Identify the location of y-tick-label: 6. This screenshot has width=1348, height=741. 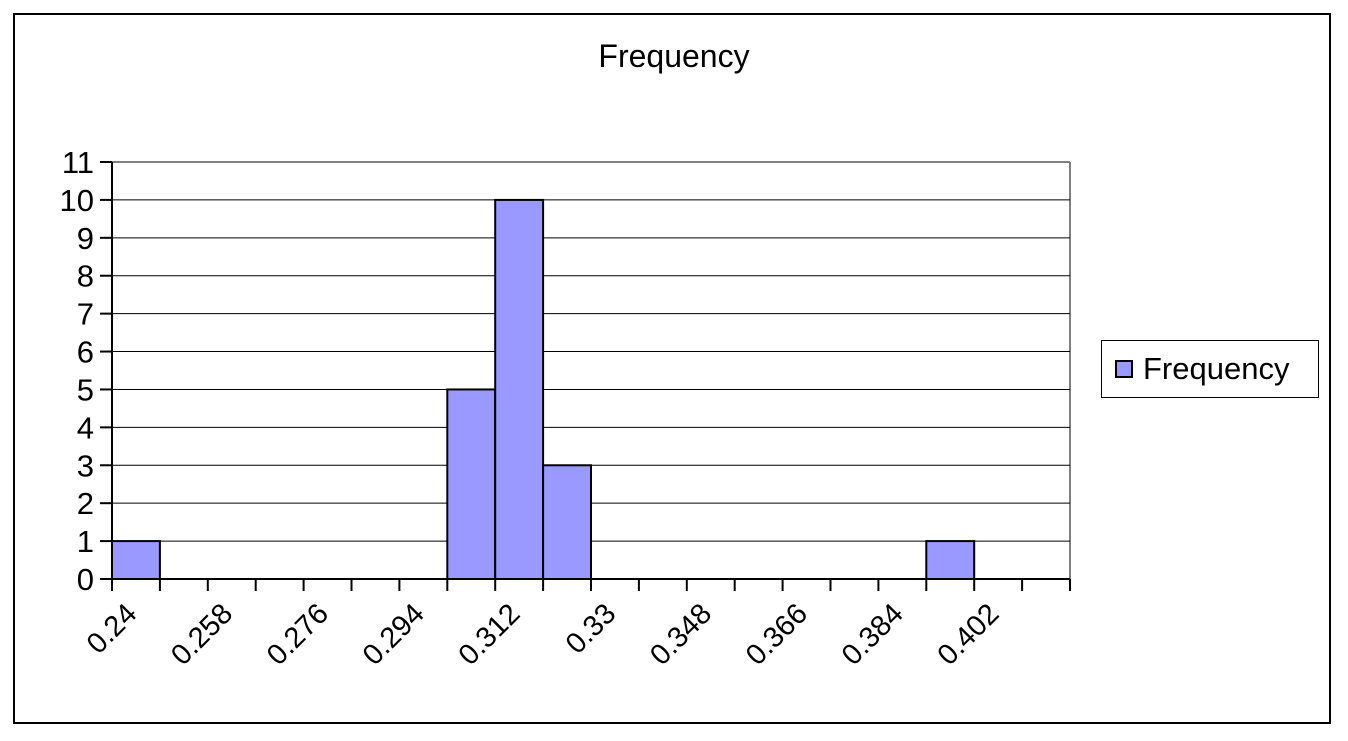
(85, 352).